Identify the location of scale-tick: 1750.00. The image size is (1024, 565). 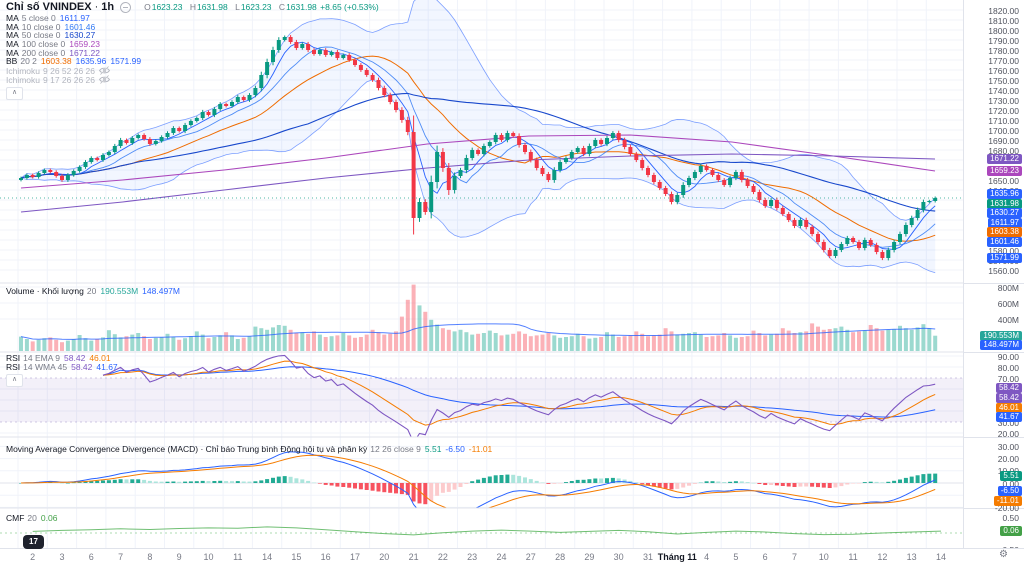
(1003, 80).